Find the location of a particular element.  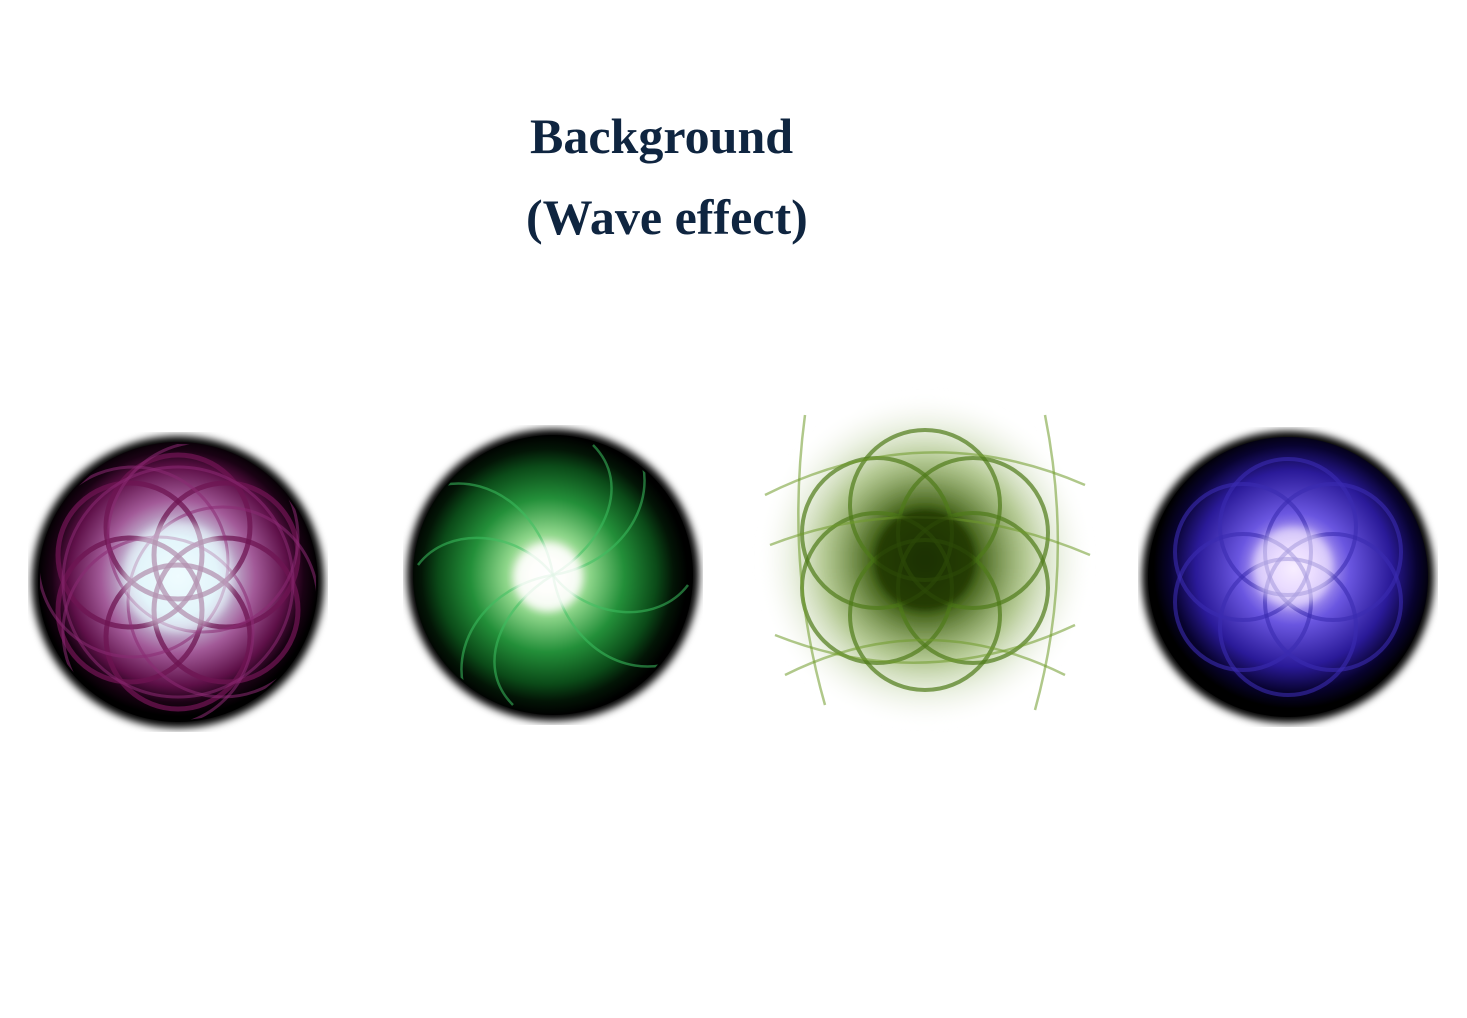

green-swirl-orb is located at coordinates (553, 575).